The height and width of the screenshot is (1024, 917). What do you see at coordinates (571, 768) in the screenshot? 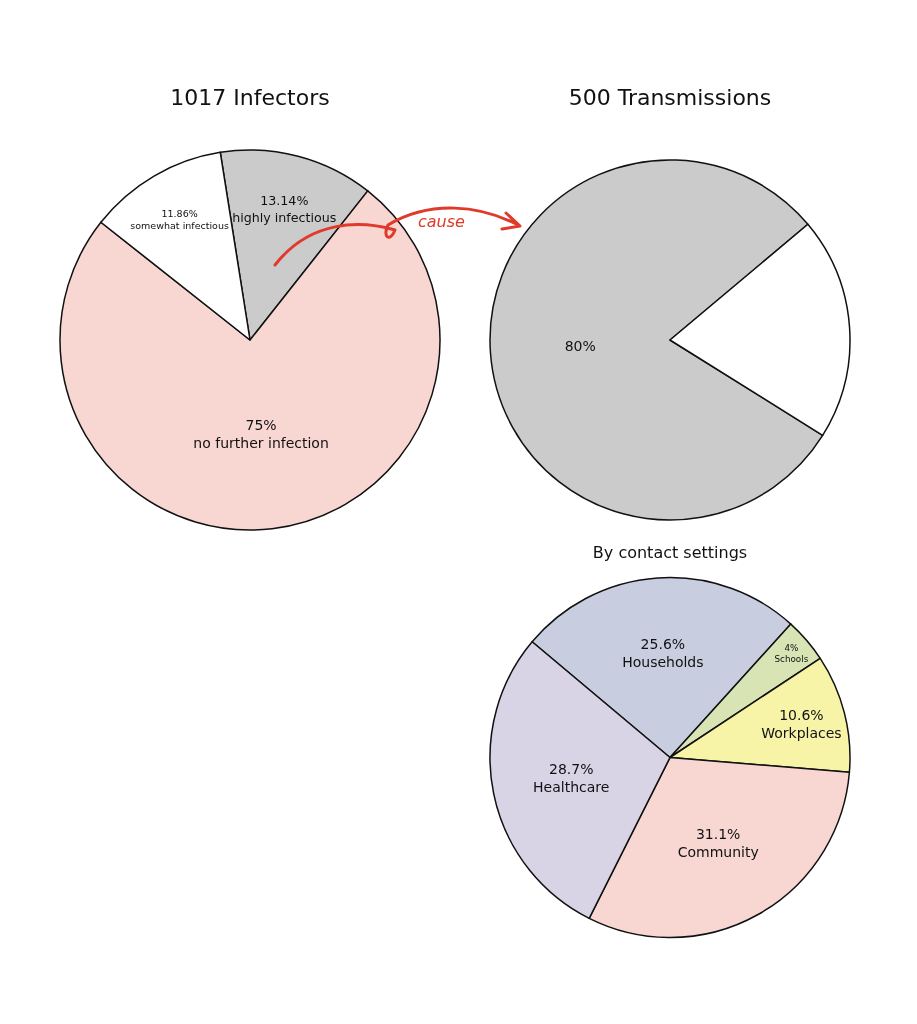
I see `data-label: 28.7%` at bounding box center [571, 768].